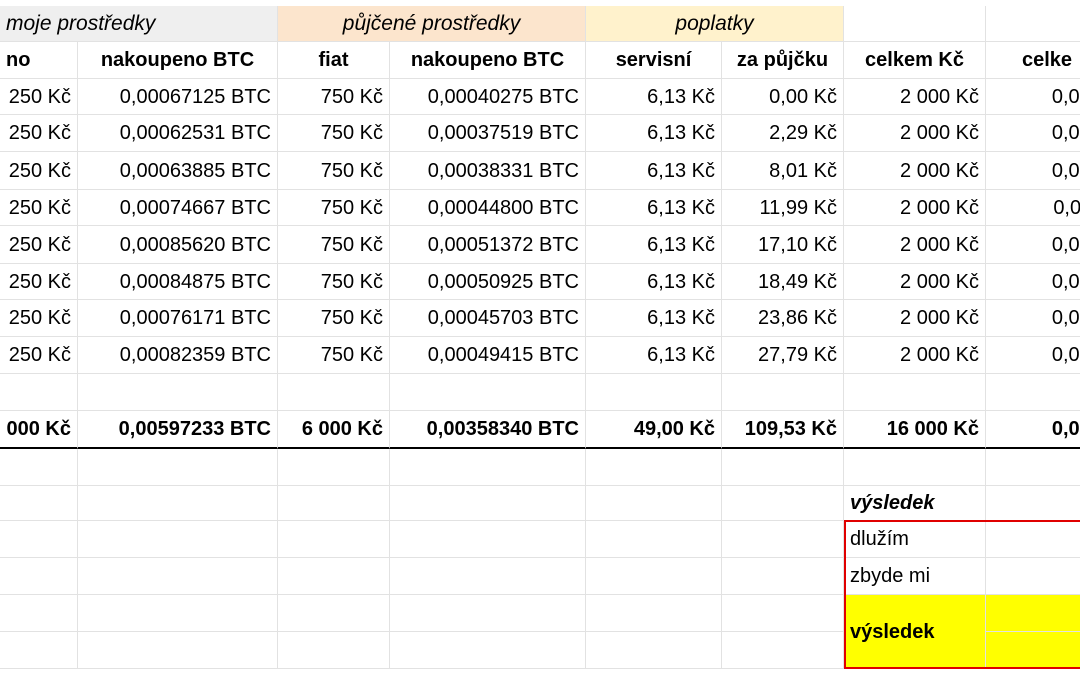  I want to click on column-header: fiat, so click(334, 60).